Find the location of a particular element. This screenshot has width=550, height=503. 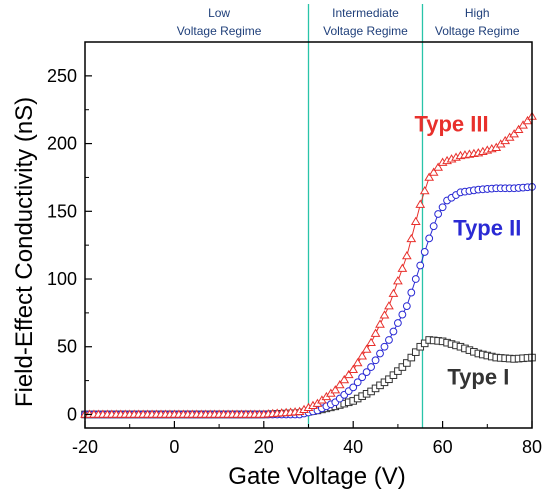

series-labels: Type I Type II Type III is located at coordinates (467, 250).